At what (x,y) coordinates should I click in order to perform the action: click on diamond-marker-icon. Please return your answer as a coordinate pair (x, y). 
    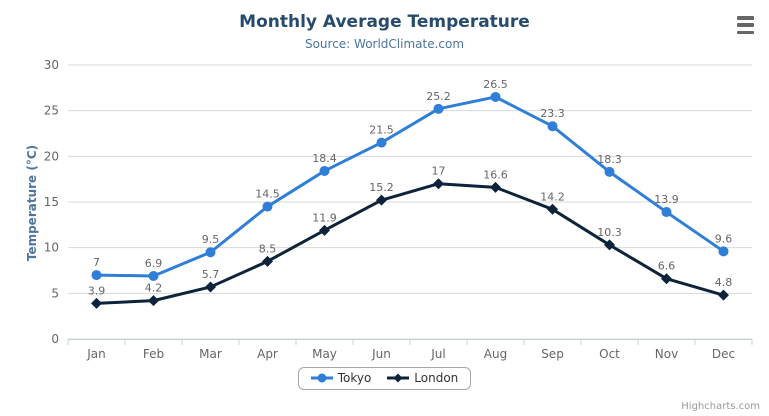
    Looking at the image, I should click on (398, 378).